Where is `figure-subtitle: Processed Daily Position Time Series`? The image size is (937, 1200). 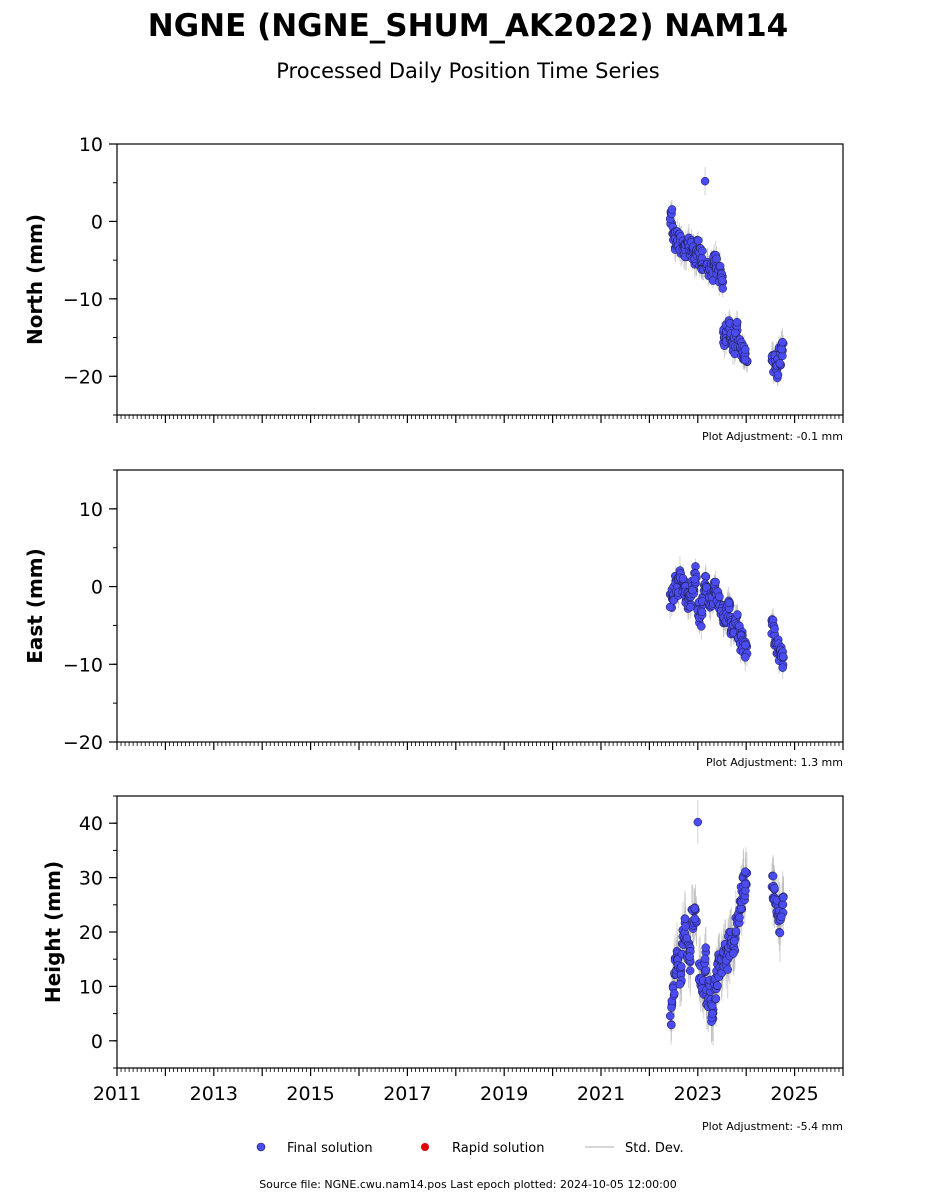 figure-subtitle: Processed Daily Position Time Series is located at coordinates (468, 71).